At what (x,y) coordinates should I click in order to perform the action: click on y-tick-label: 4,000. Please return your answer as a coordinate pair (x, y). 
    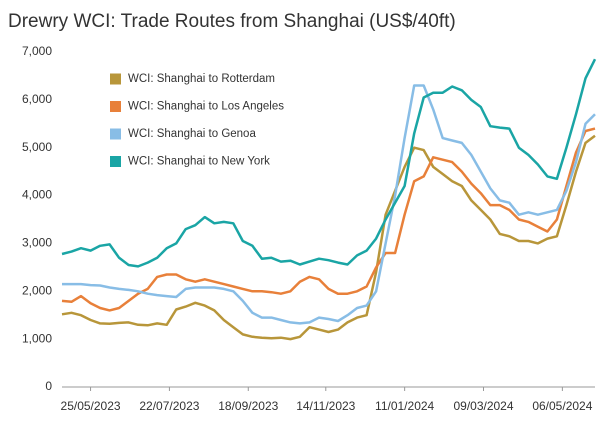
    Looking at the image, I should click on (37, 195).